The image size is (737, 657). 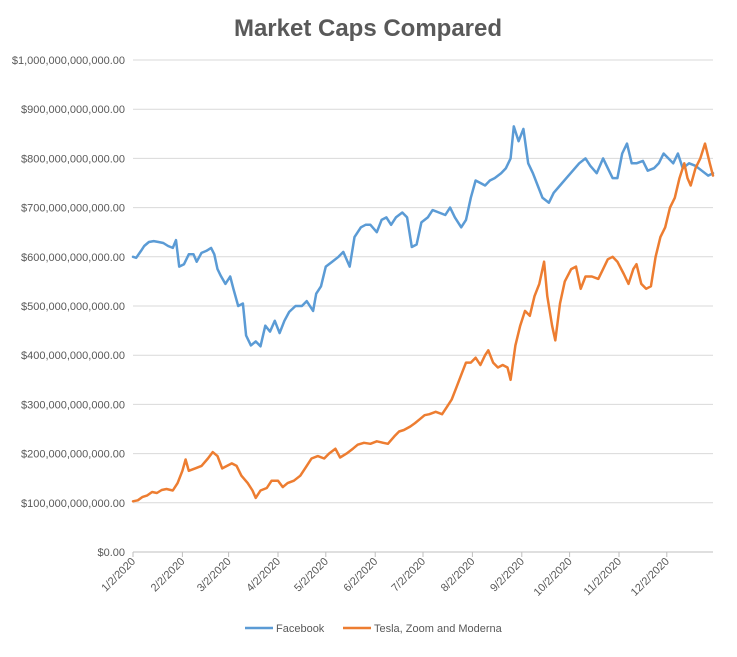 I want to click on legend: Facebook Tesla, Zoom and Moderna, so click(x=374, y=629).